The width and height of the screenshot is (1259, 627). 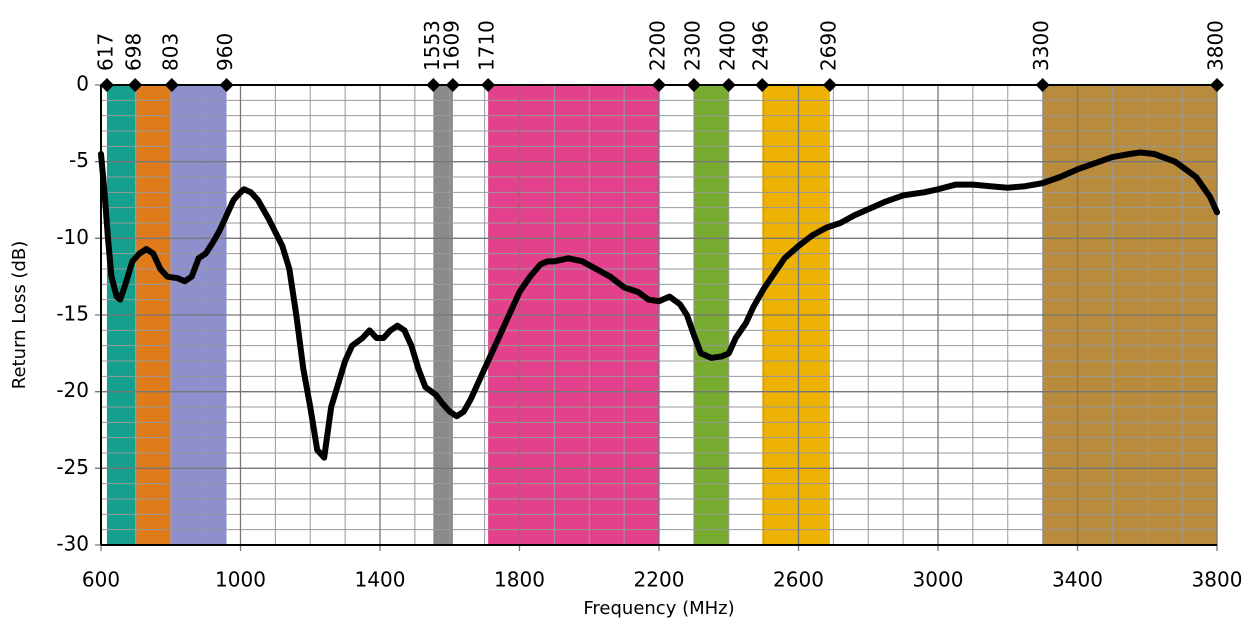 What do you see at coordinates (82, 84) in the screenshot?
I see `y-tick-label: 0` at bounding box center [82, 84].